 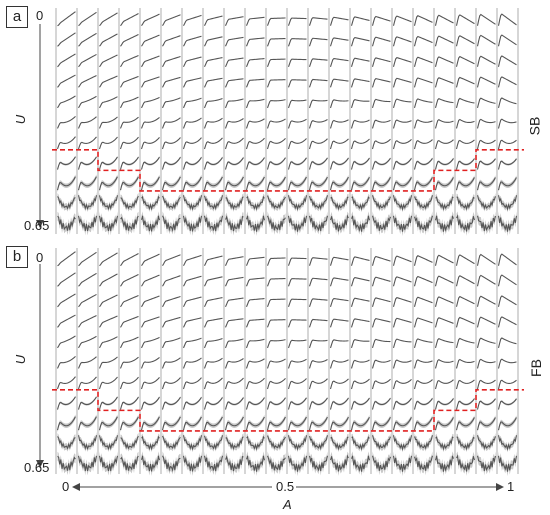 I want to click on u-axis-arrowhead, so click(x=40, y=224).